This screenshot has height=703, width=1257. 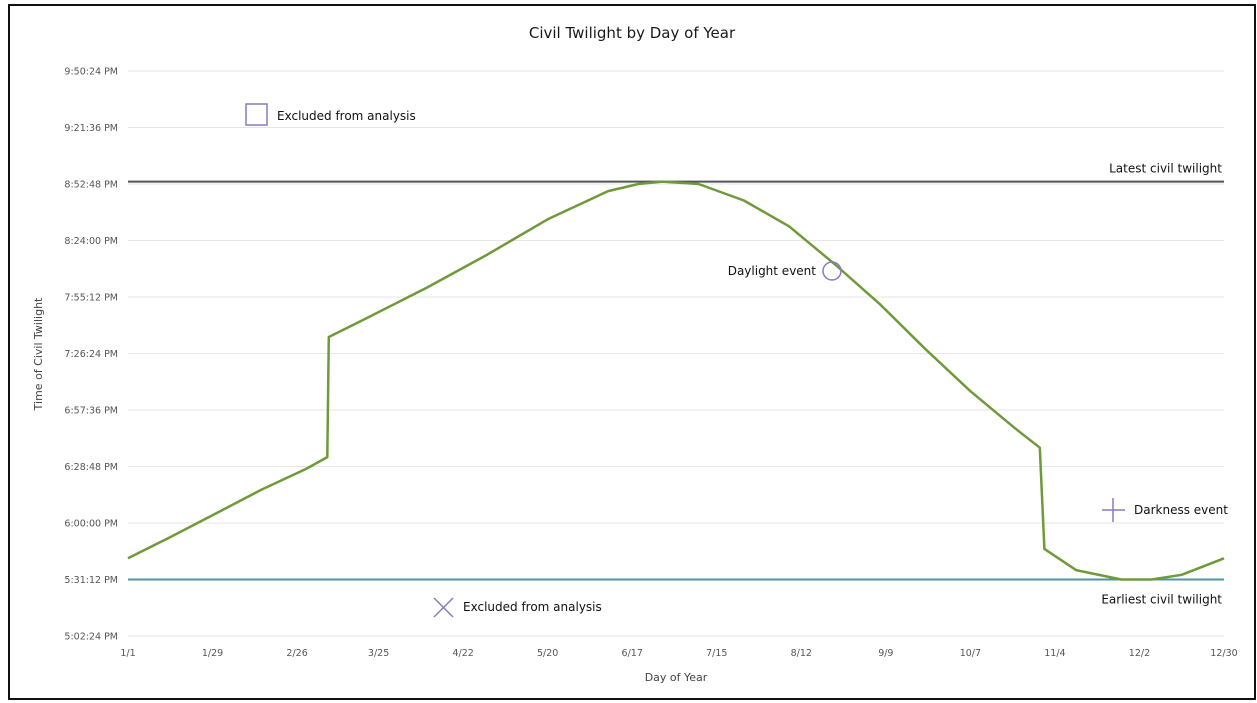 What do you see at coordinates (1223, 653) in the screenshot?
I see `x-tick-label: 12/30` at bounding box center [1223, 653].